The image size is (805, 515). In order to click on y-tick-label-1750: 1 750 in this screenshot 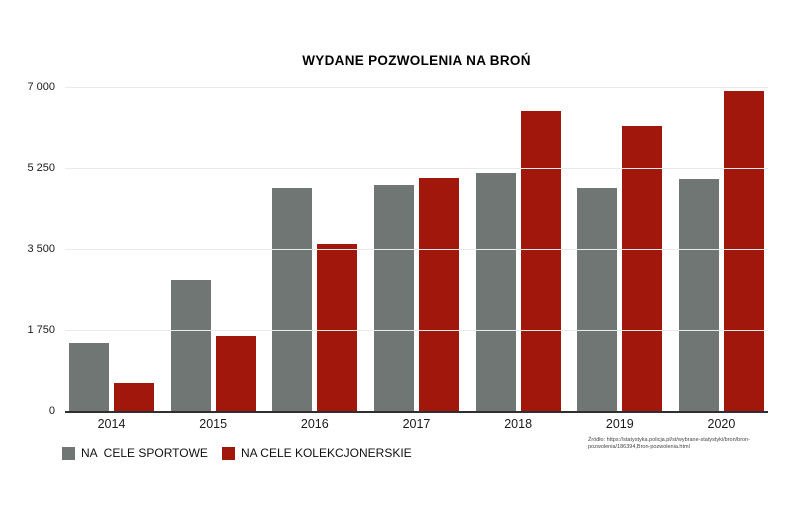, I will do `click(41, 330)`.